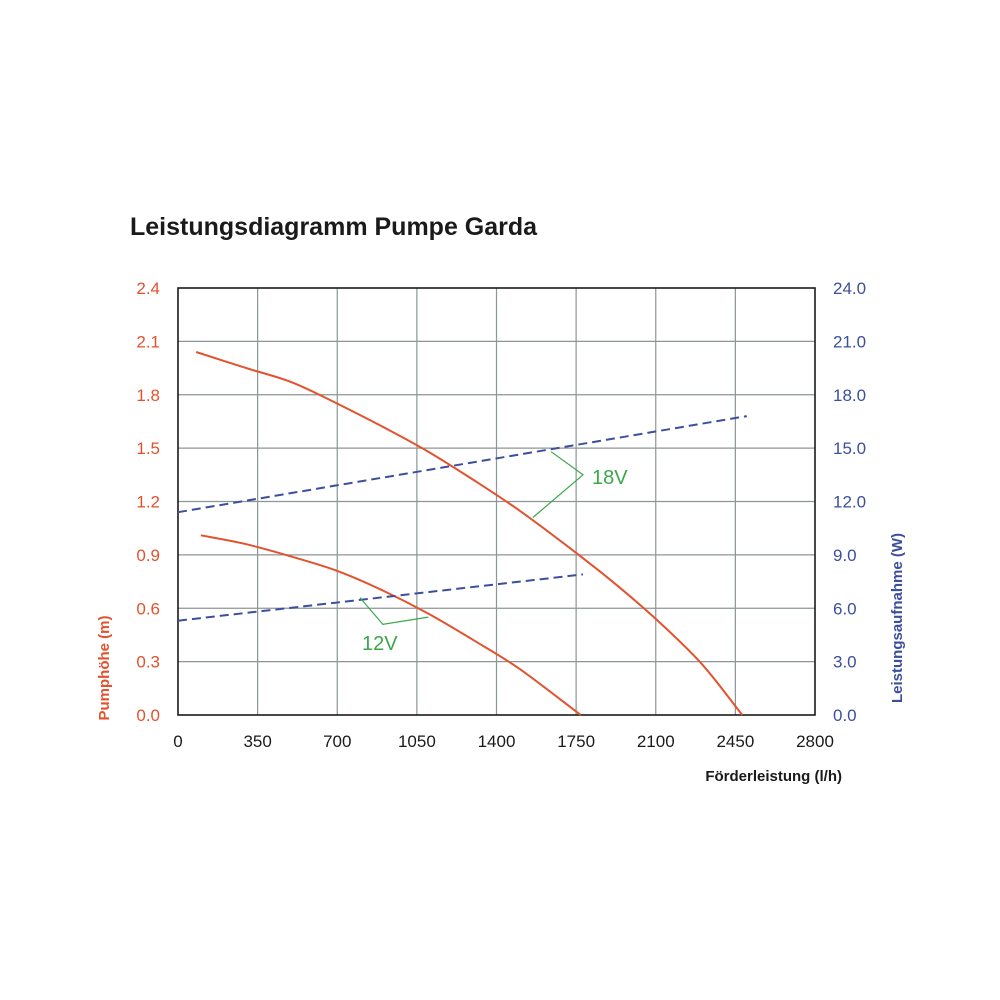 Image resolution: width=1000 pixels, height=1000 pixels. Describe the element at coordinates (735, 741) in the screenshot. I see `x-tick-label: 2450` at that location.